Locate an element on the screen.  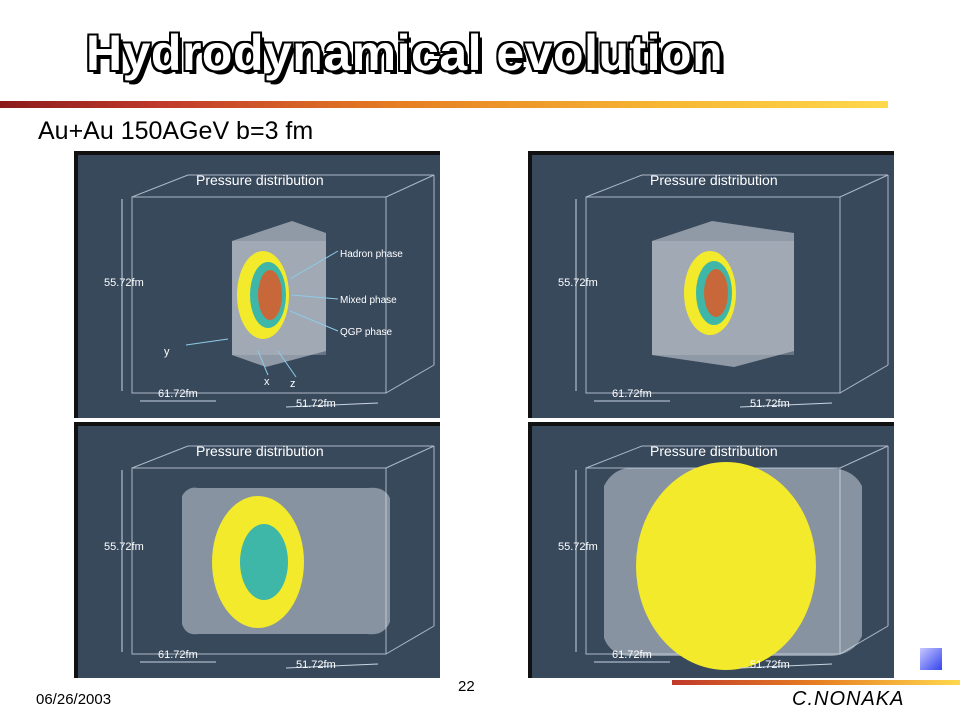
slide-title: Hydrodynamical evolution is located at coordinates (405, 53).